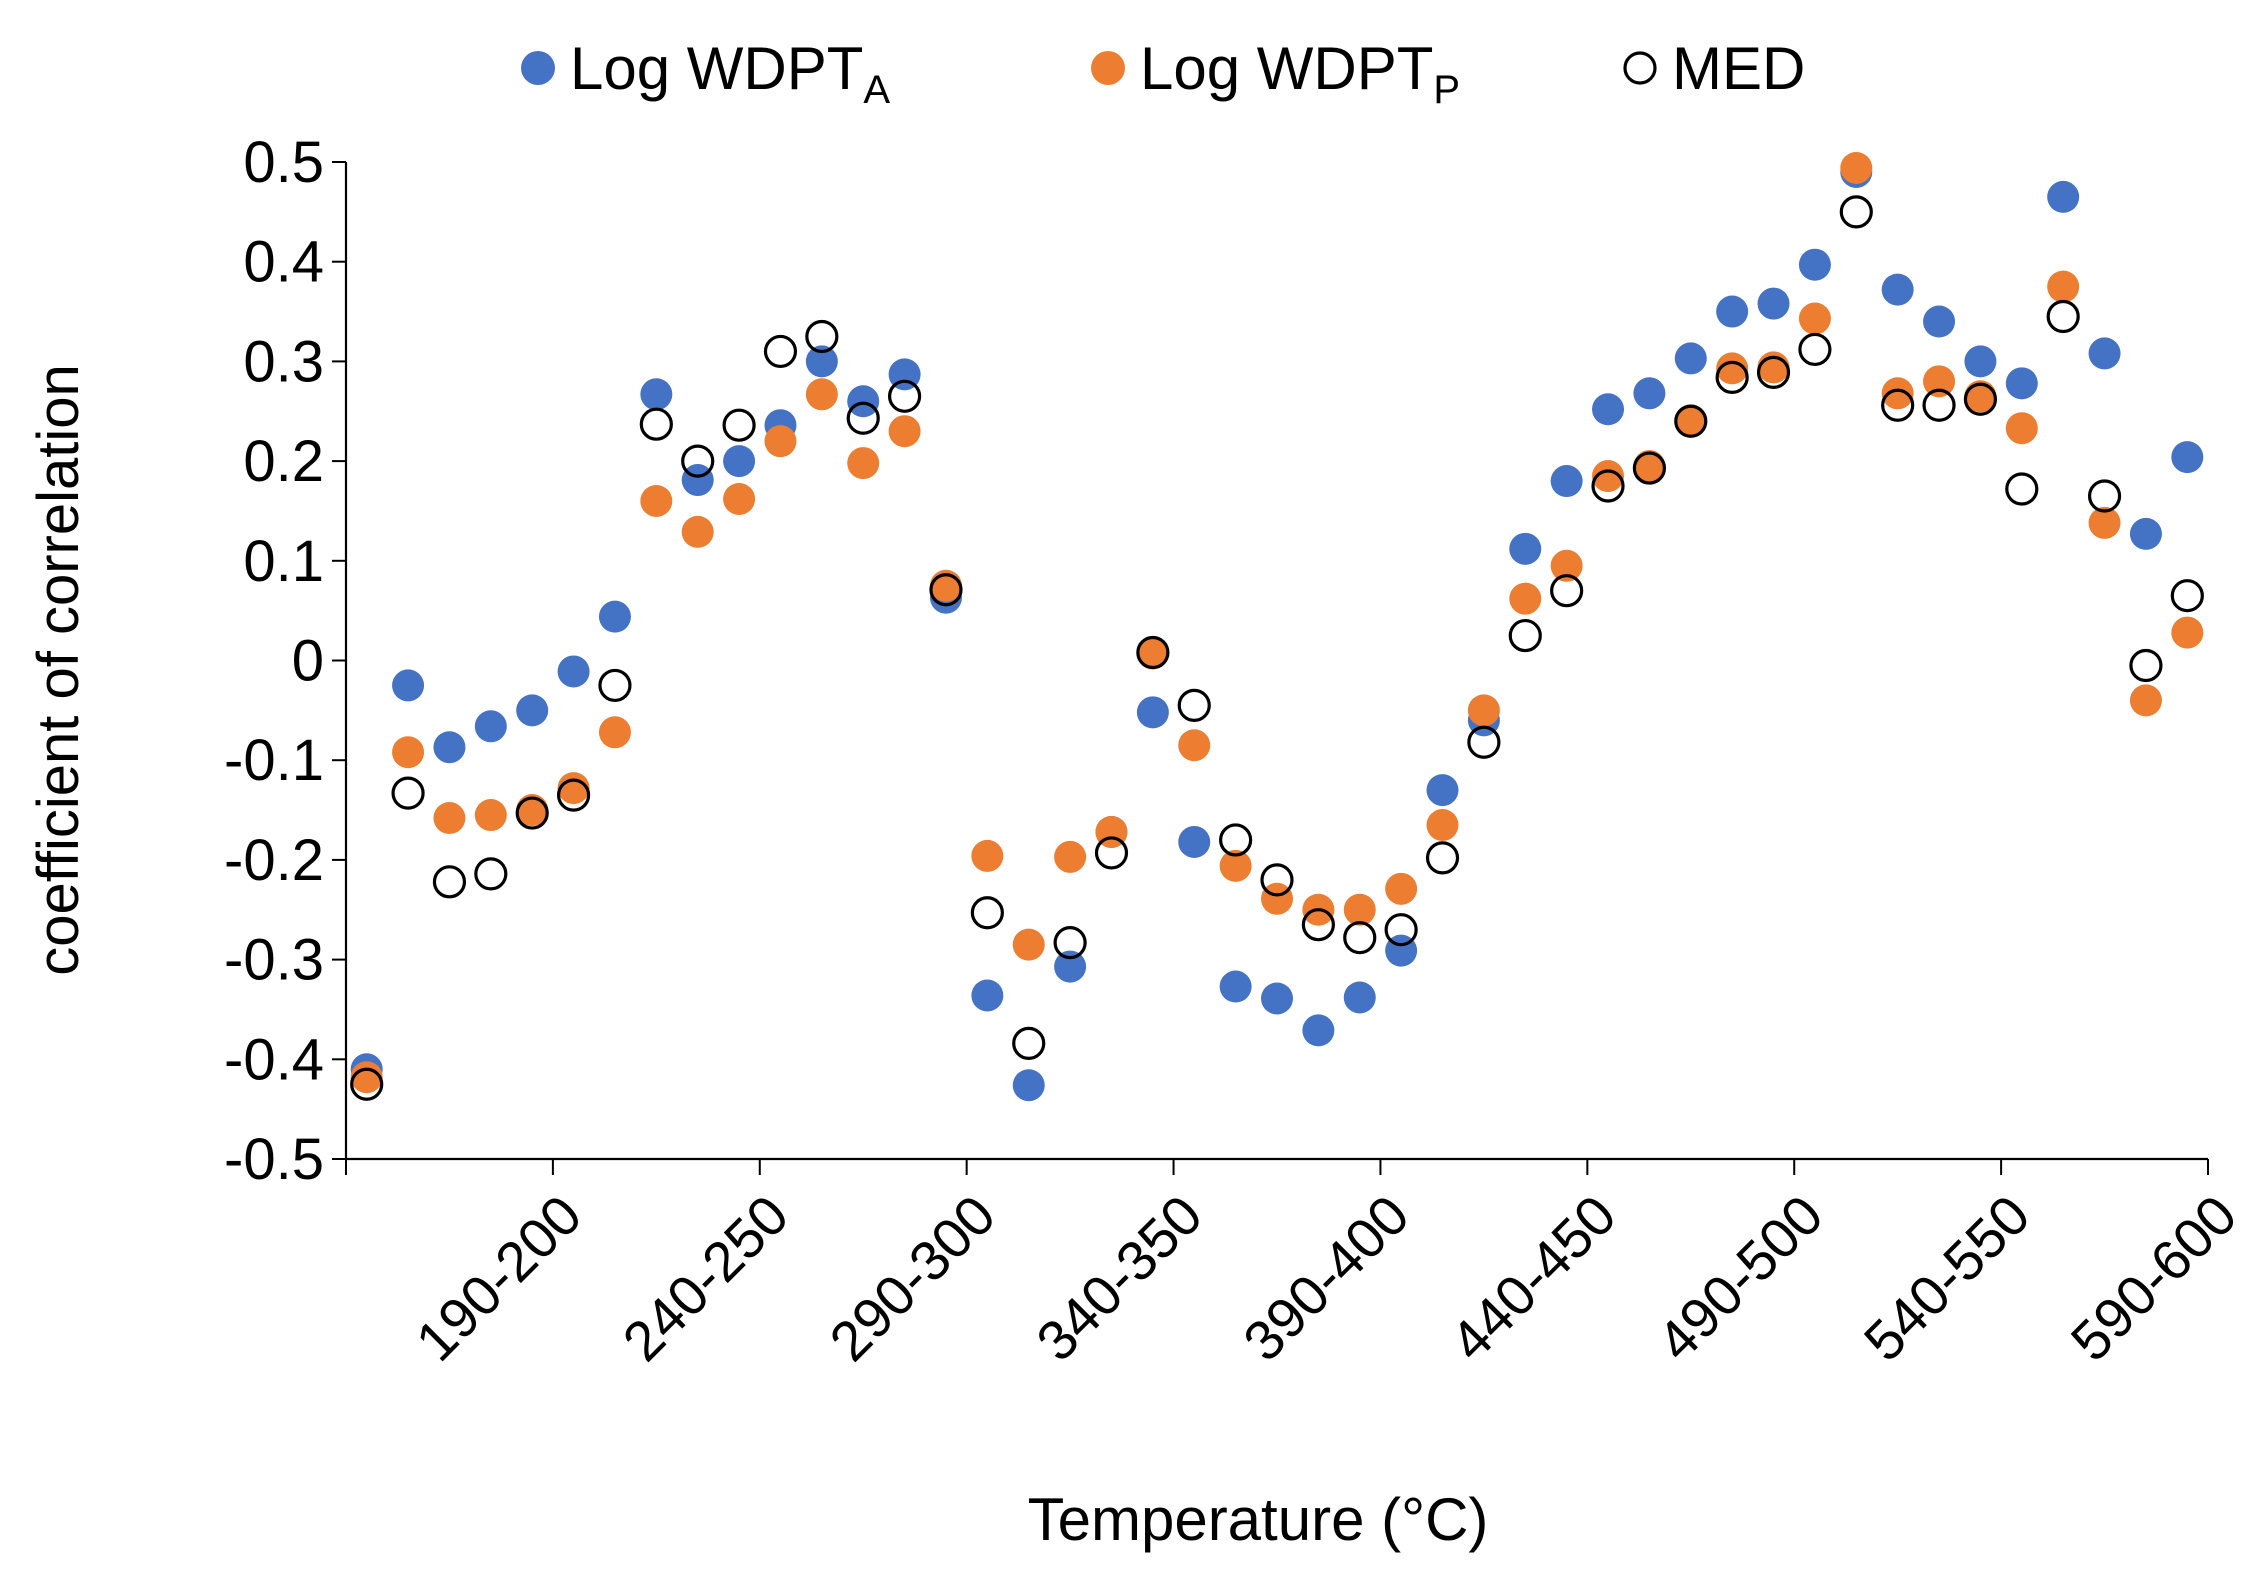 The image size is (2263, 1589). Describe the element at coordinates (912, 1278) in the screenshot. I see `x-tick-label: 290-300` at that location.